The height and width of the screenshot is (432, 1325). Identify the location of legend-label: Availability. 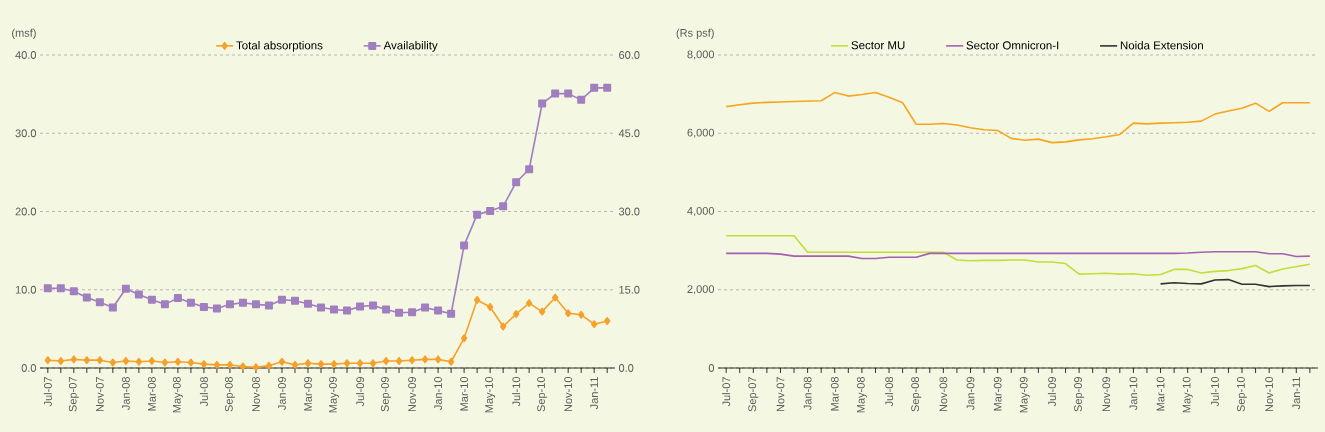
(410, 46).